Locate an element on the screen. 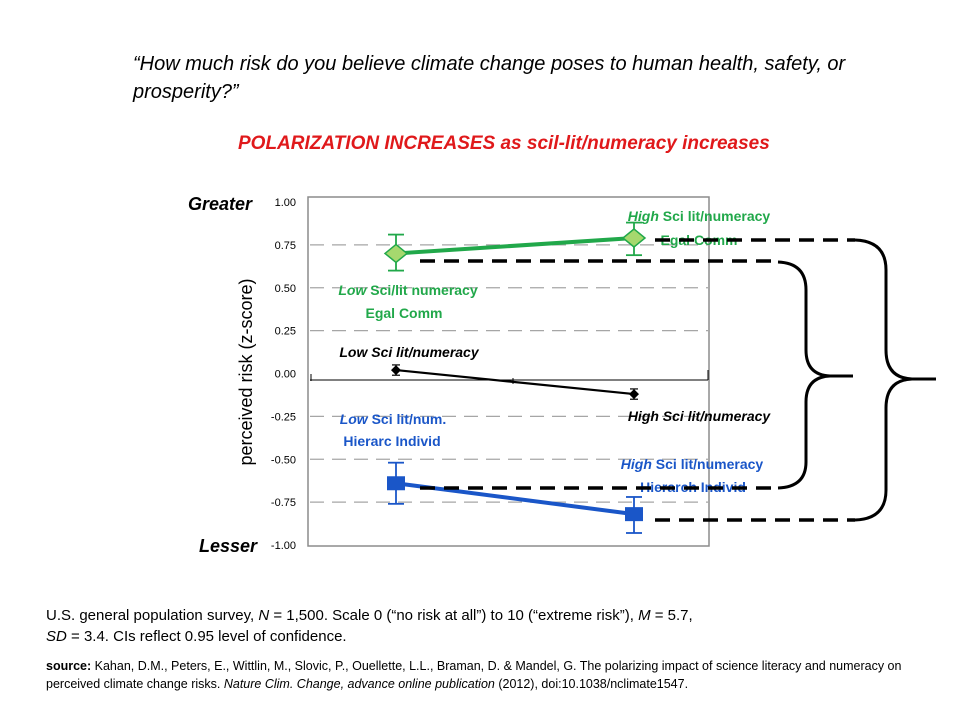 The width and height of the screenshot is (960, 720). series-line-hier is located at coordinates (515, 499).